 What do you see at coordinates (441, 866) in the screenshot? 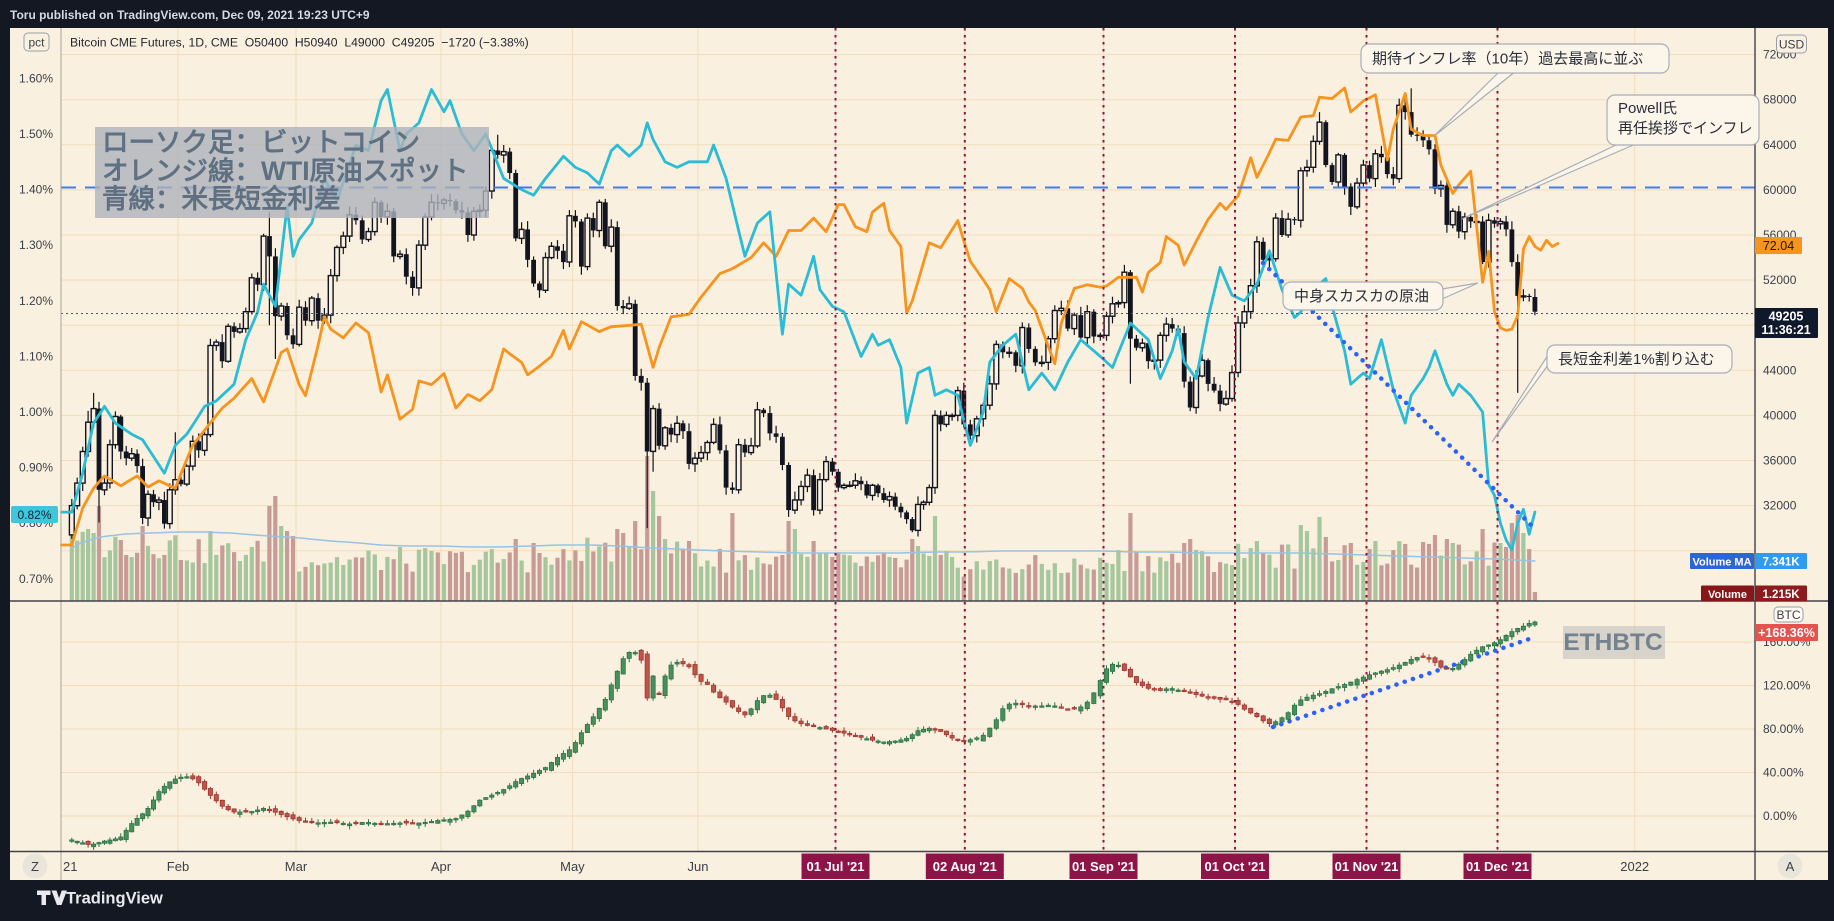
I see `svg-text: Apr` at bounding box center [441, 866].